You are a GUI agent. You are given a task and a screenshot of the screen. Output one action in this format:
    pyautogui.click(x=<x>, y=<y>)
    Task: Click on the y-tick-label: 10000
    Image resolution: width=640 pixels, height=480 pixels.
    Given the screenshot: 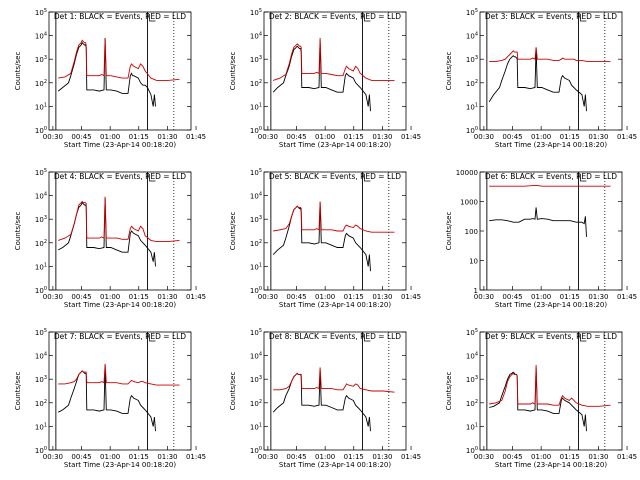 What is the action you would take?
    pyautogui.click(x=467, y=173)
    